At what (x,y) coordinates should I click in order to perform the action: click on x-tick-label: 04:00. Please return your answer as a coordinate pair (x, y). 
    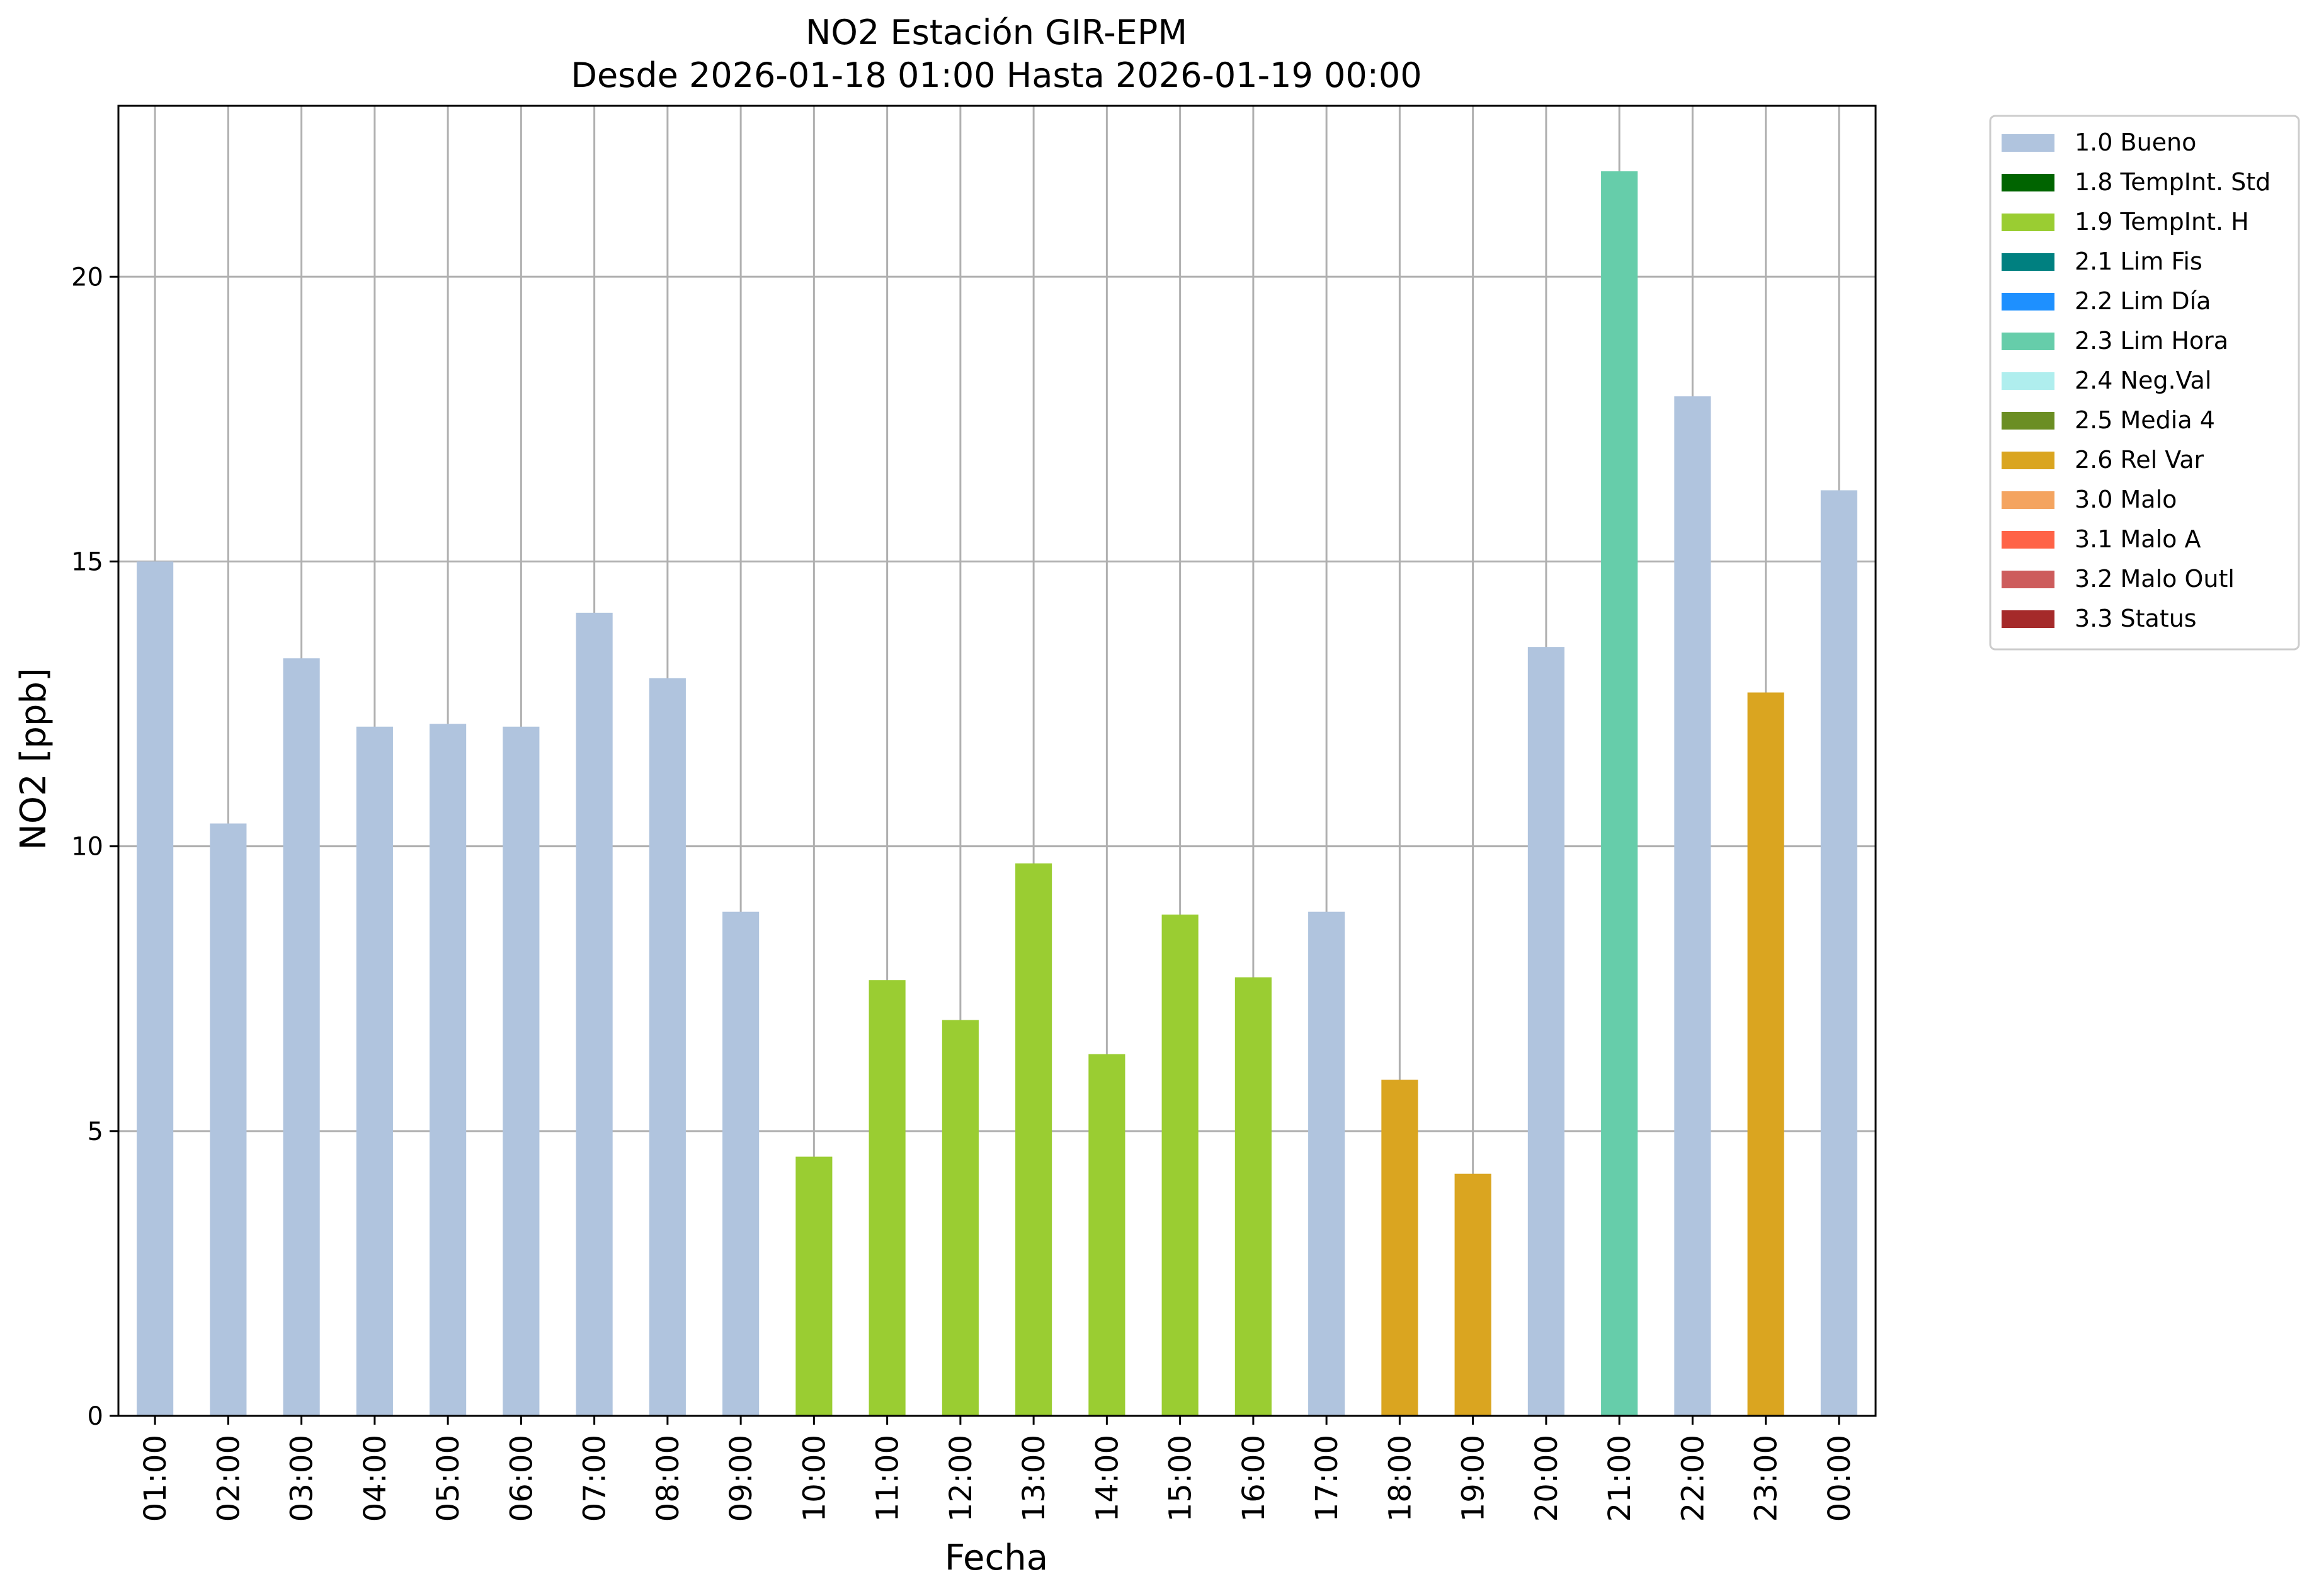
    Looking at the image, I should click on (375, 1478).